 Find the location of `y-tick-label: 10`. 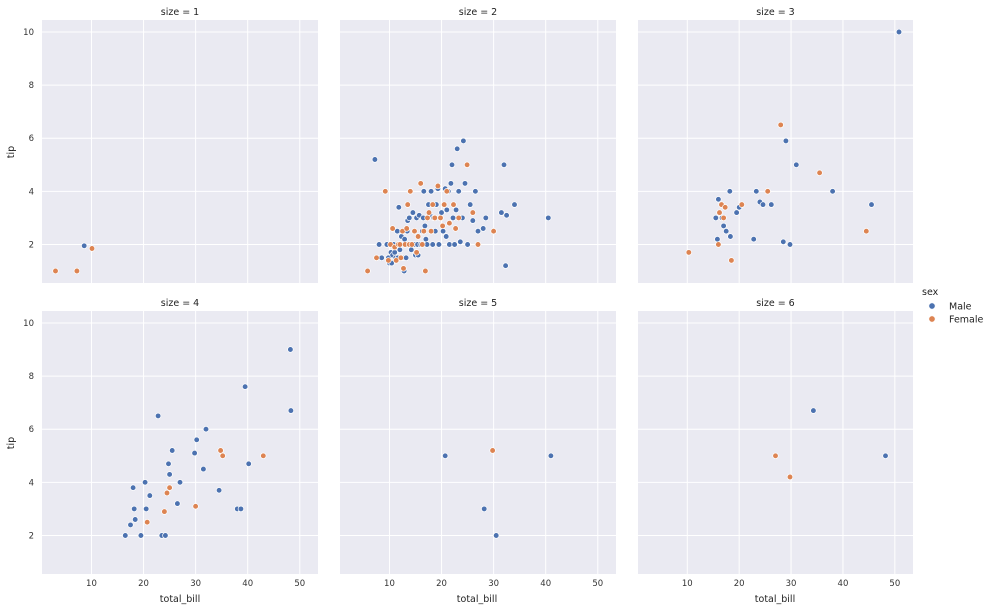

y-tick-label: 10 is located at coordinates (28, 33).